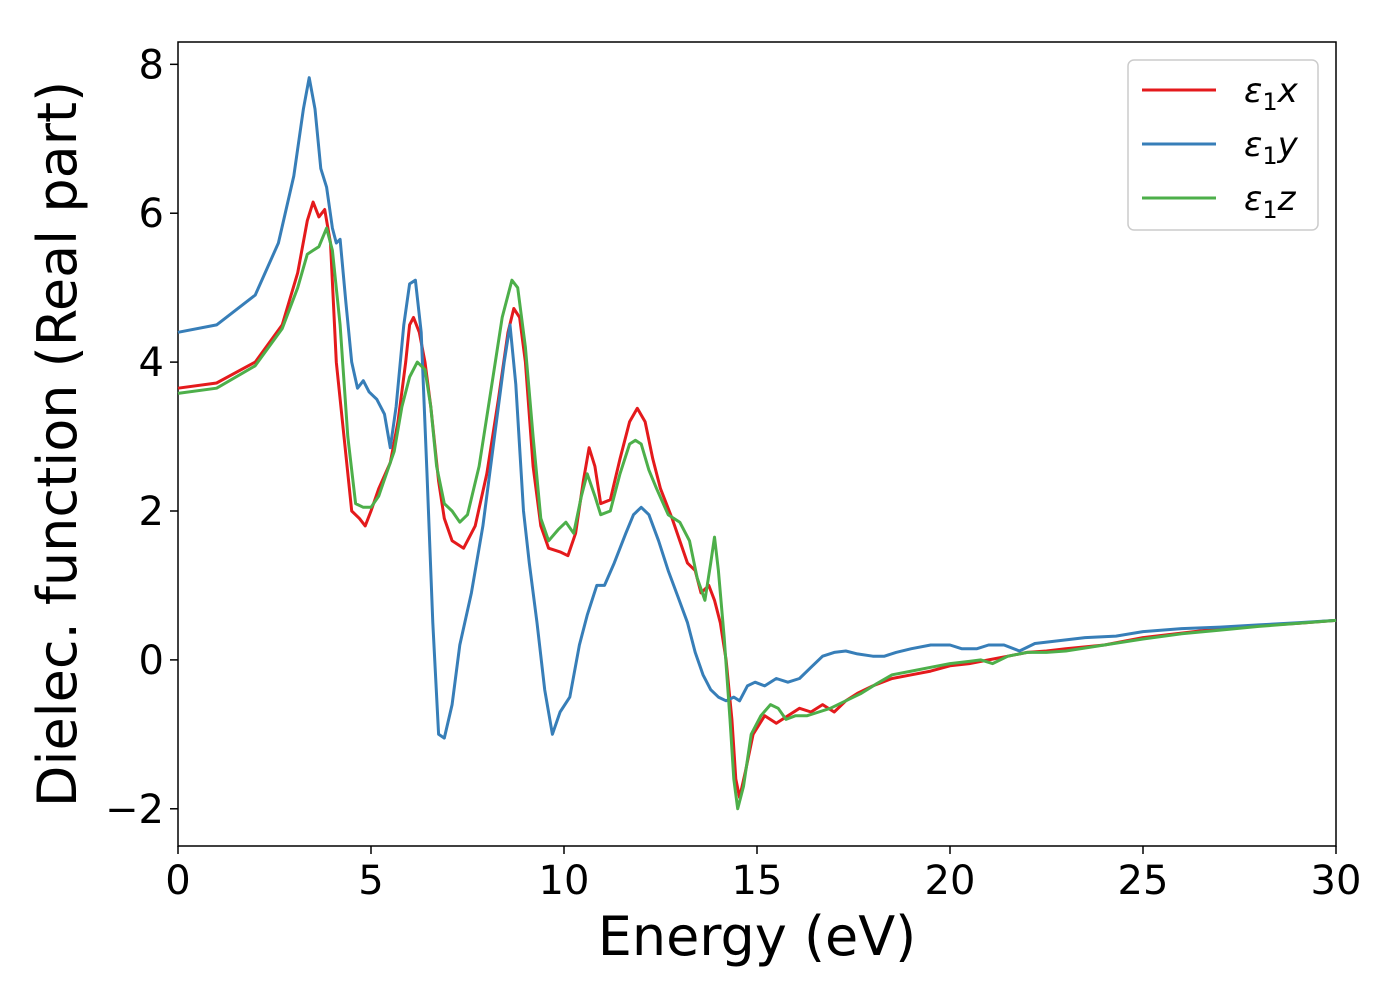 This screenshot has height=1000, width=1400. What do you see at coordinates (757, 936) in the screenshot?
I see `x-axis-label: Energy (eV)` at bounding box center [757, 936].